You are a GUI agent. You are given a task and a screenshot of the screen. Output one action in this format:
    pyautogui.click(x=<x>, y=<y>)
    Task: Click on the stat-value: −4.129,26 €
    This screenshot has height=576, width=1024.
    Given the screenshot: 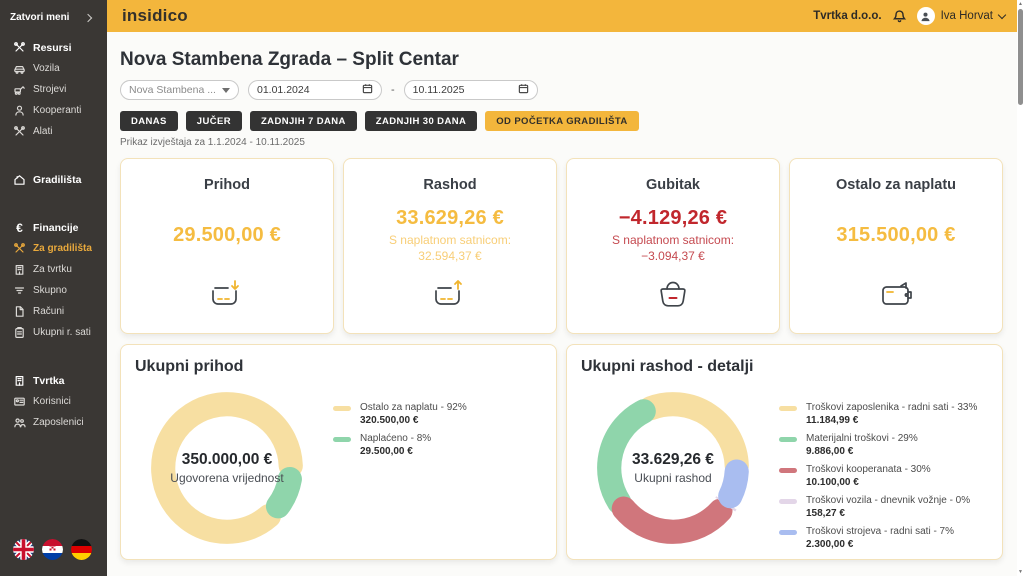 What is the action you would take?
    pyautogui.click(x=673, y=217)
    